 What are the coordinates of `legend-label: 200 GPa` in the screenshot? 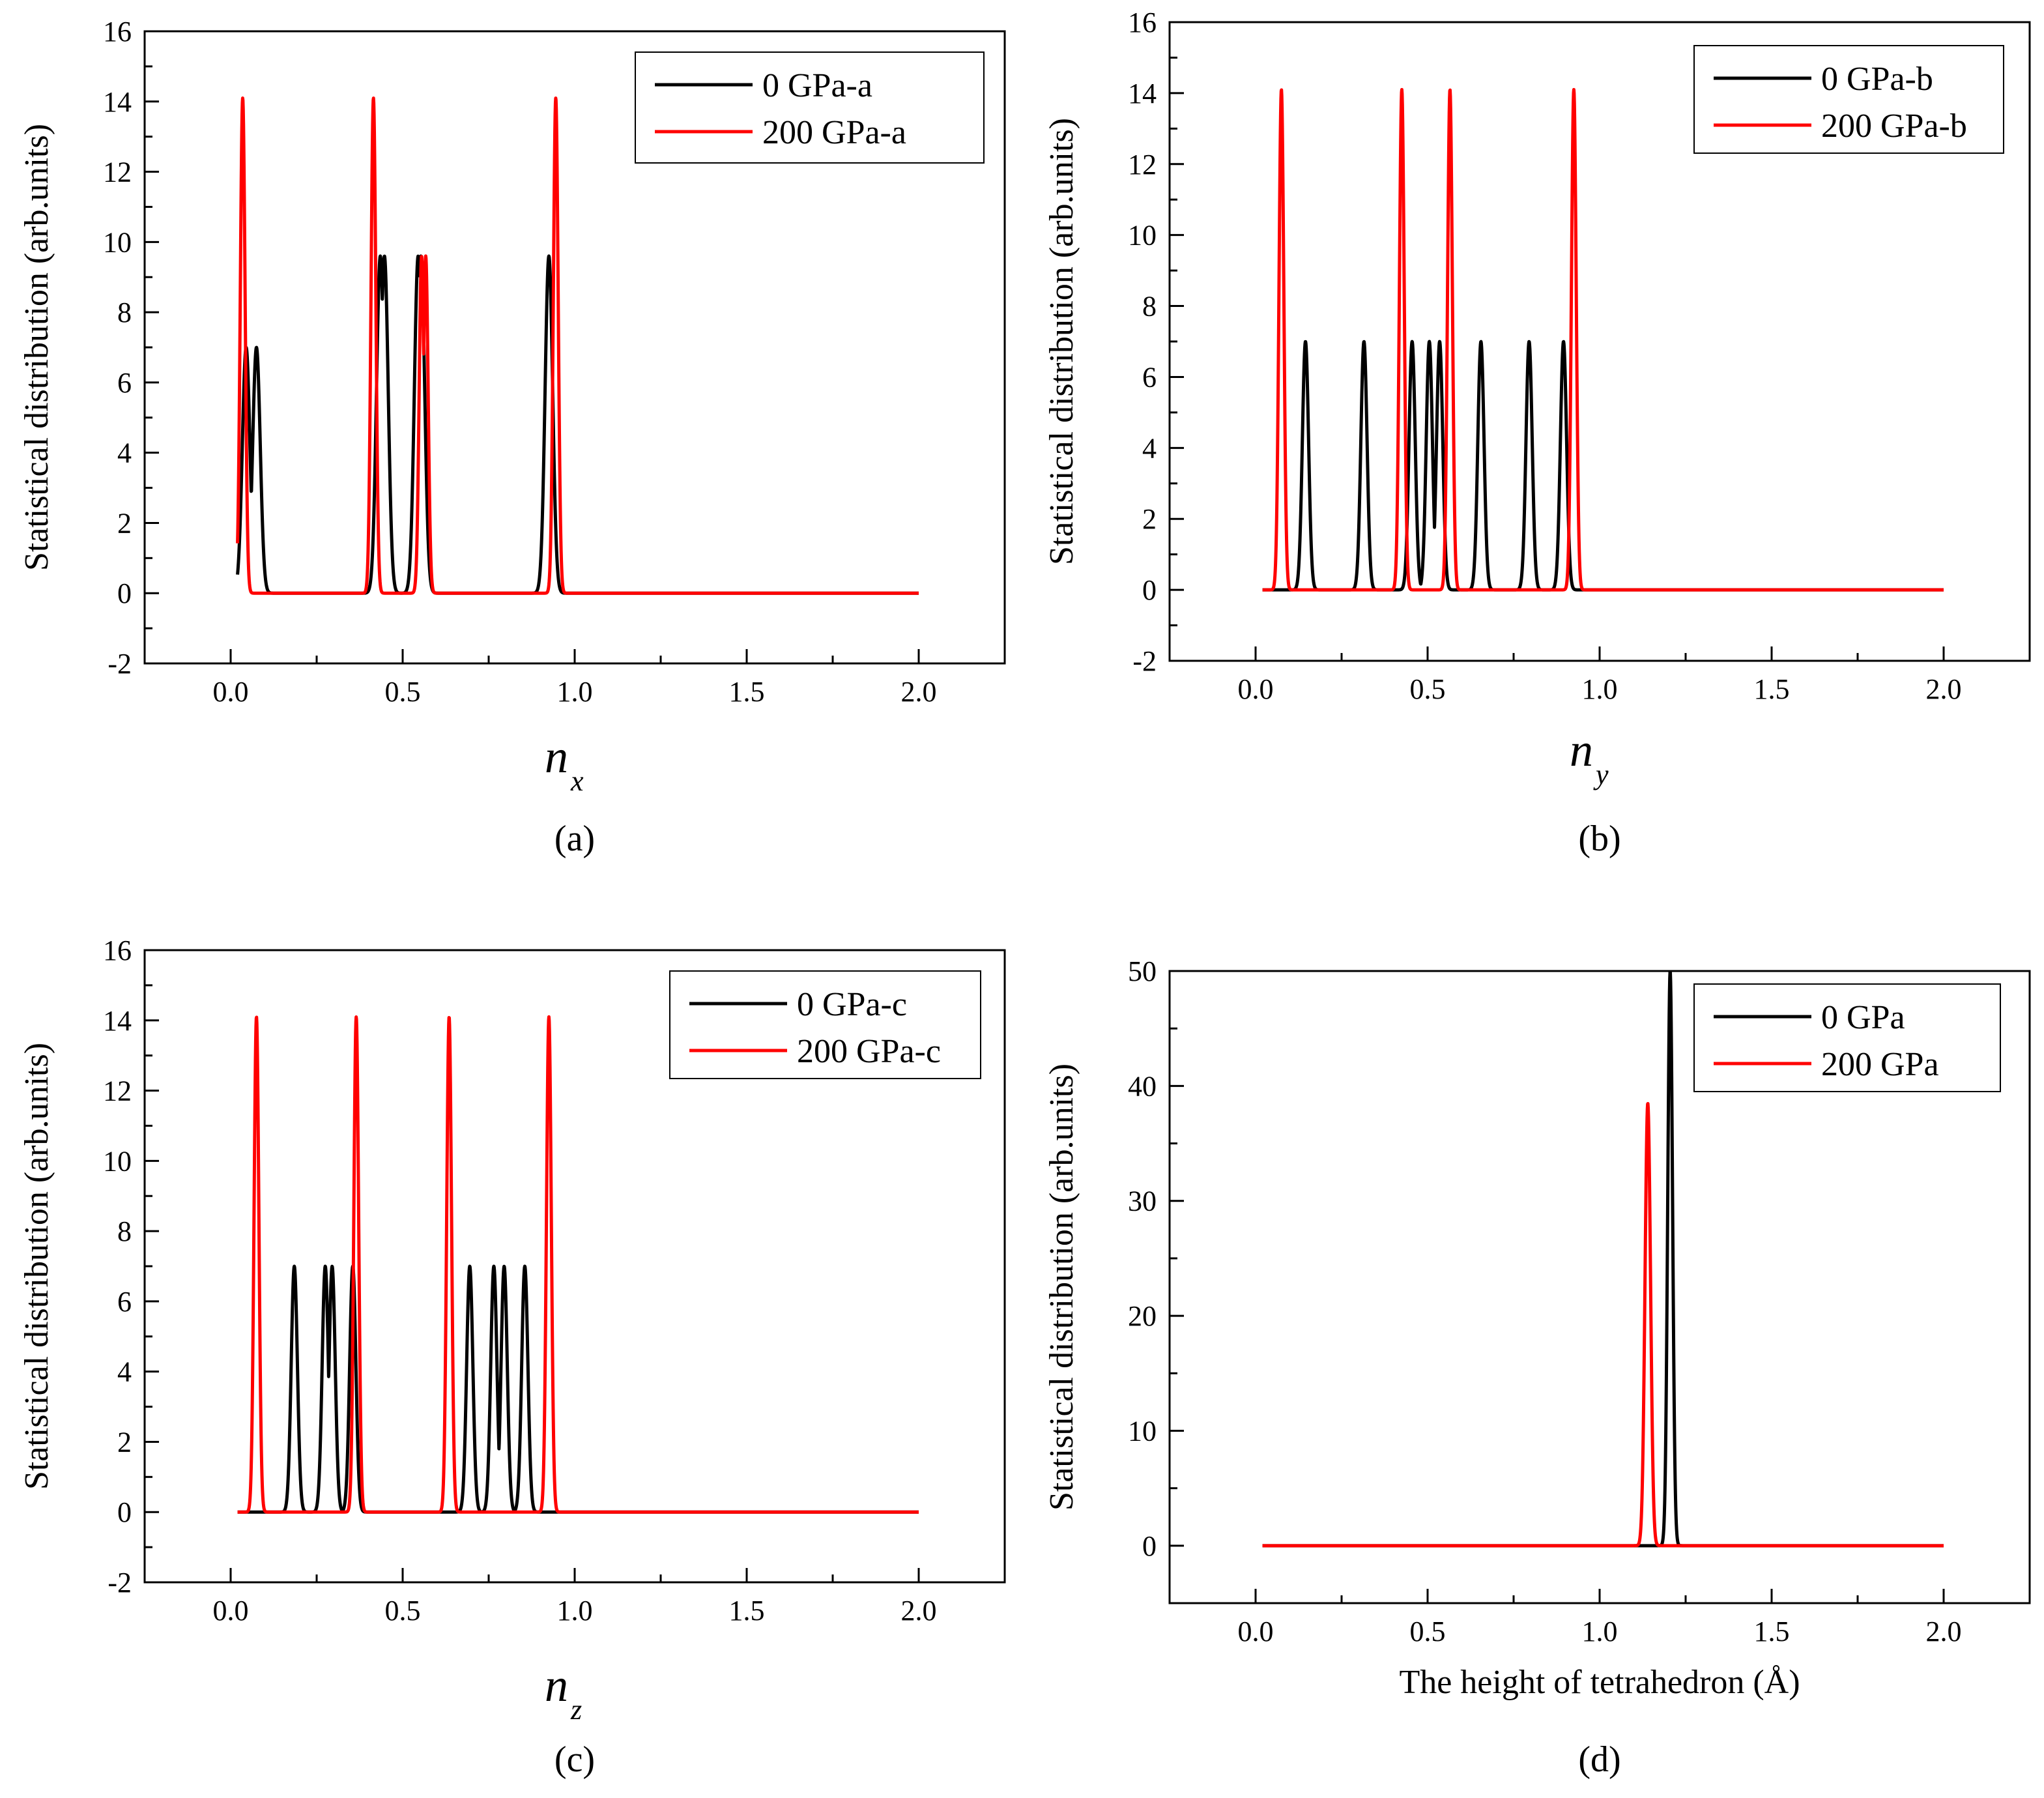 It's located at (1880, 1064).